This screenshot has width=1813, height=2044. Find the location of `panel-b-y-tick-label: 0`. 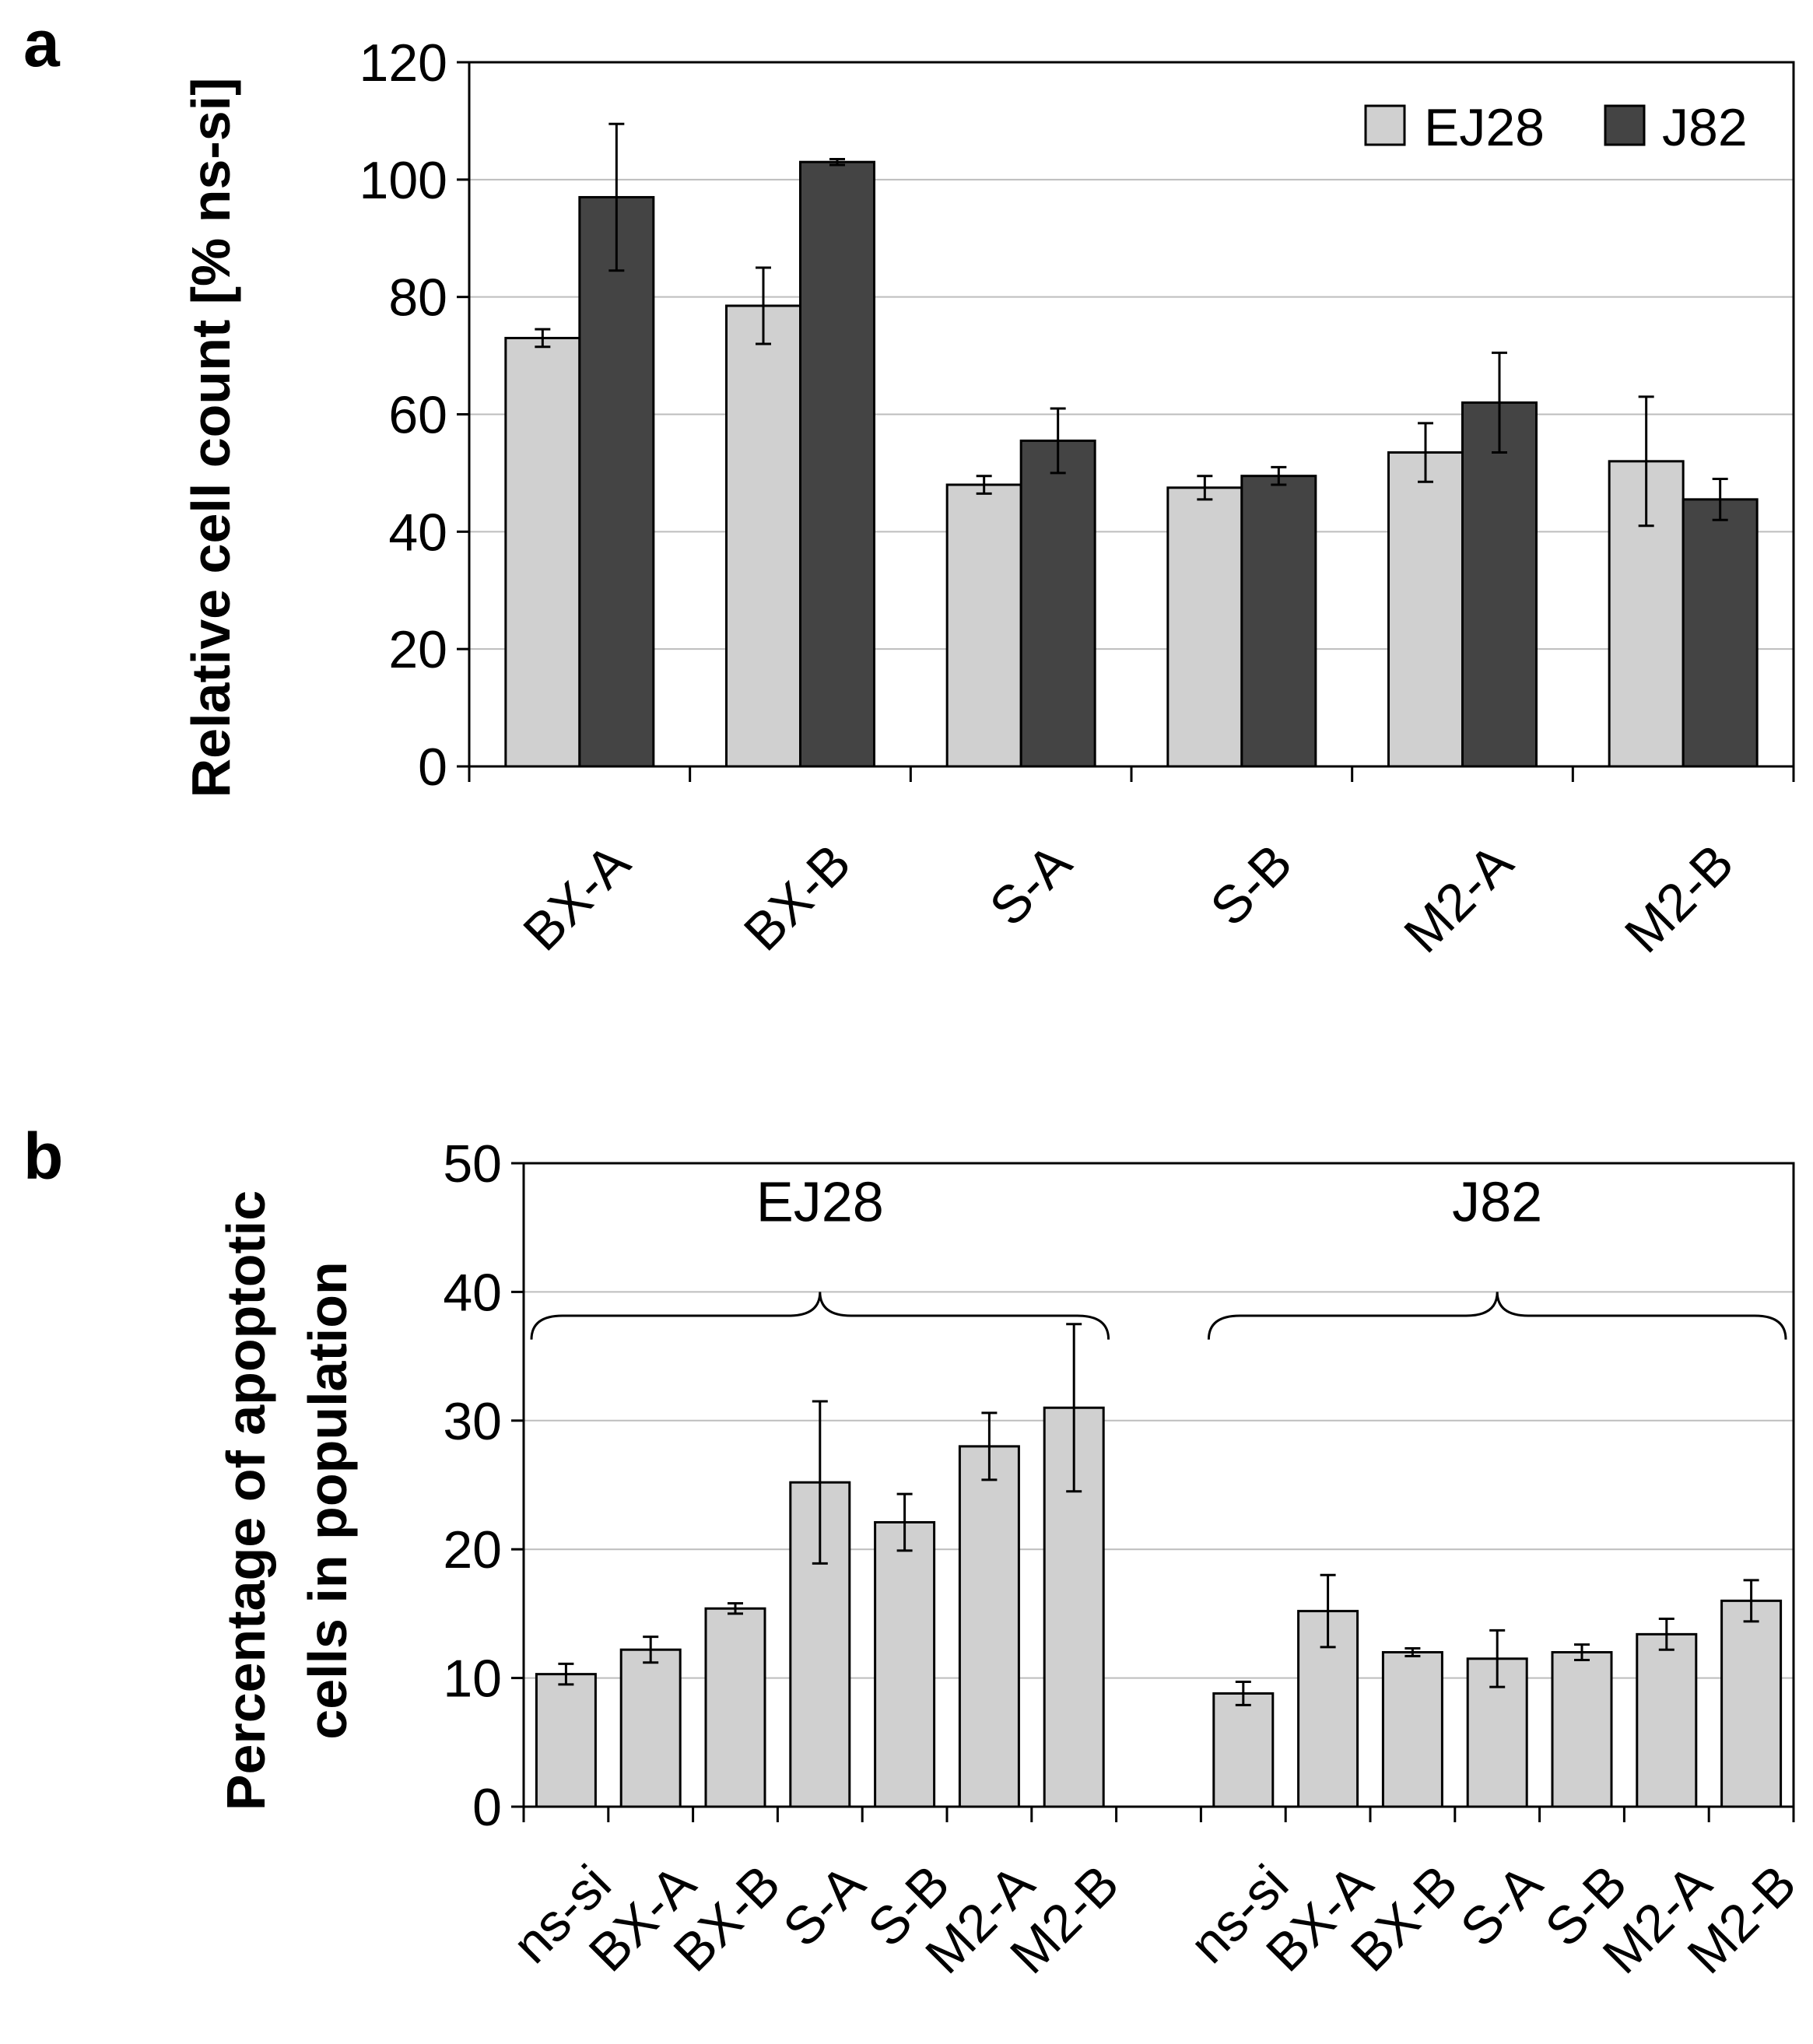

panel-b-y-tick-label: 0 is located at coordinates (487, 1808).